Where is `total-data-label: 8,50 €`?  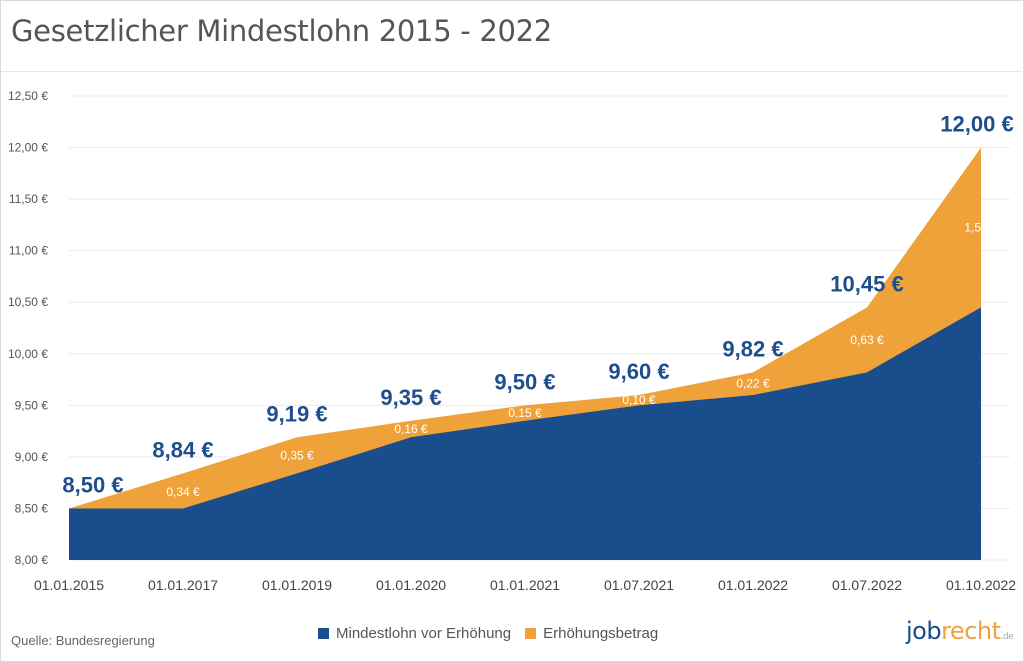
total-data-label: 8,50 € is located at coordinates (92, 484).